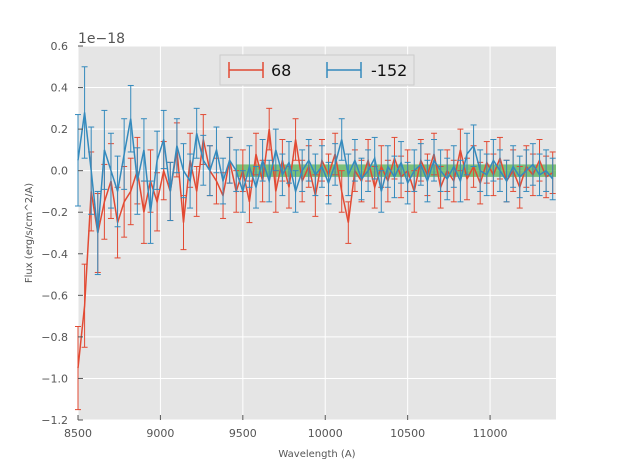 The image size is (617, 467). Describe the element at coordinates (78, 433) in the screenshot. I see `x-tick-label: 8500` at that location.